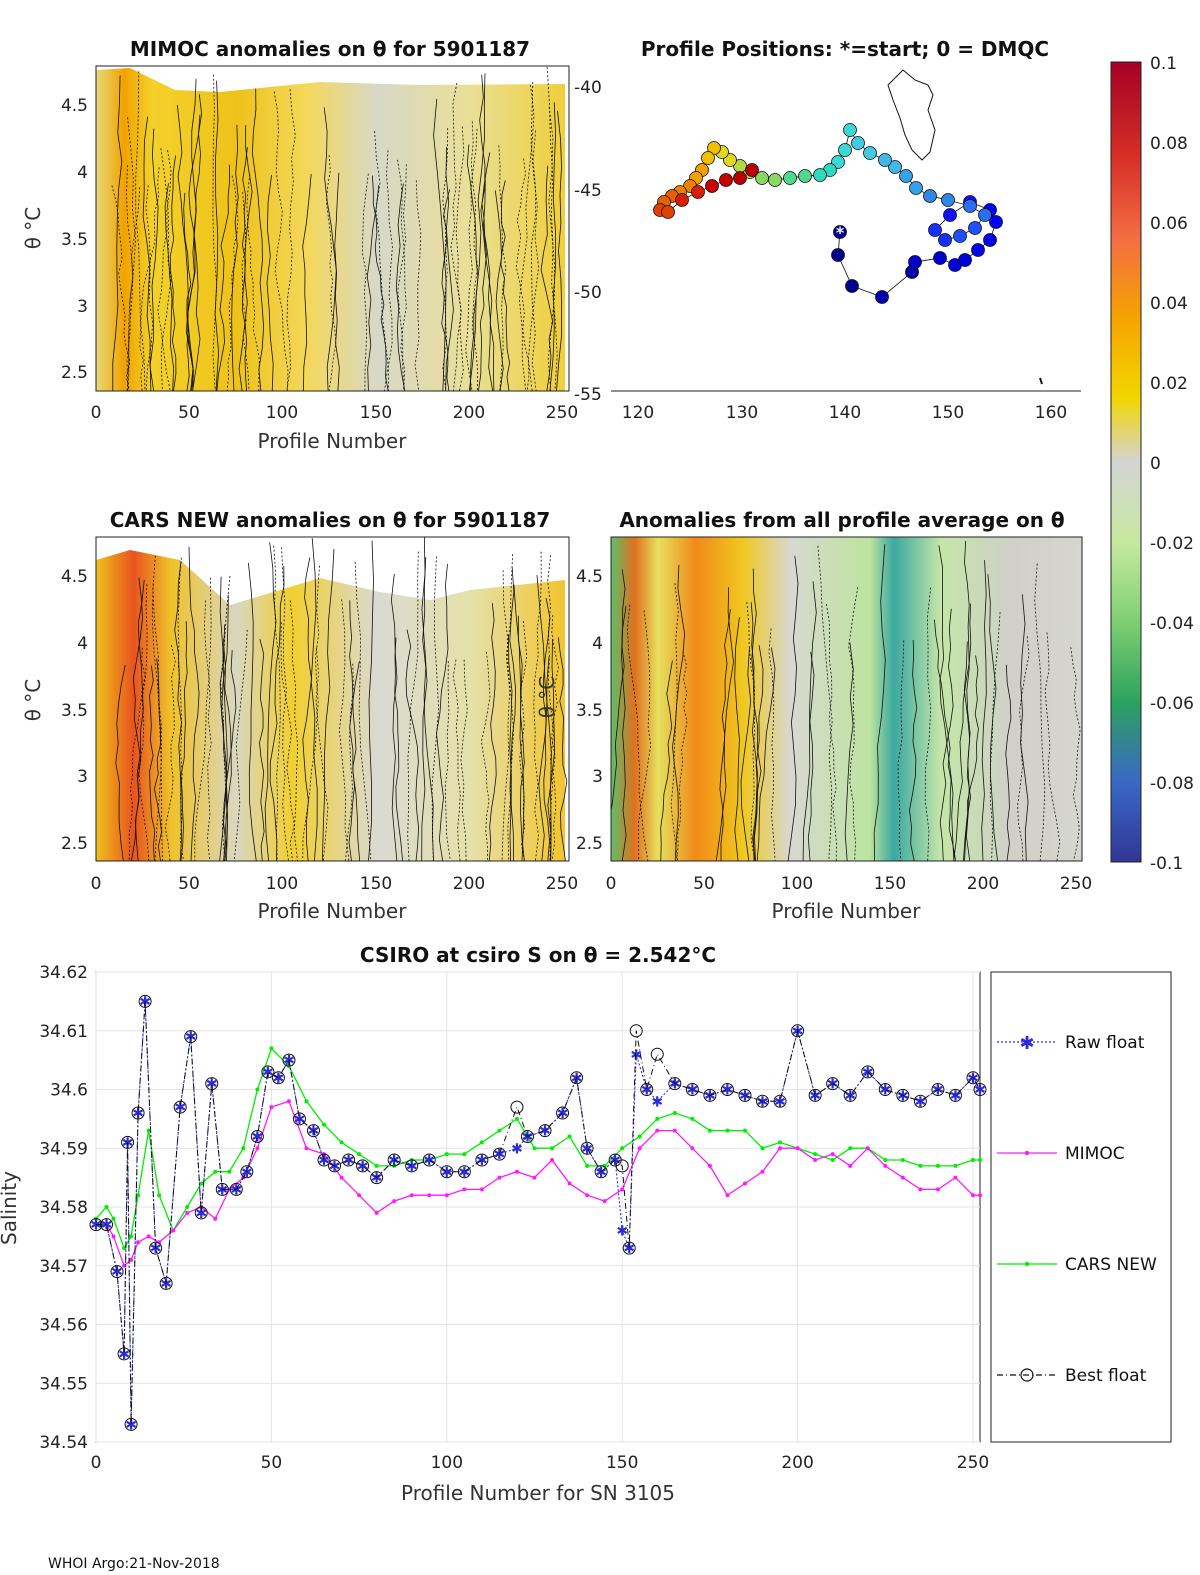 This screenshot has width=1200, height=1575. Describe the element at coordinates (376, 884) in the screenshot. I see `cars-xtick: 150` at that location.